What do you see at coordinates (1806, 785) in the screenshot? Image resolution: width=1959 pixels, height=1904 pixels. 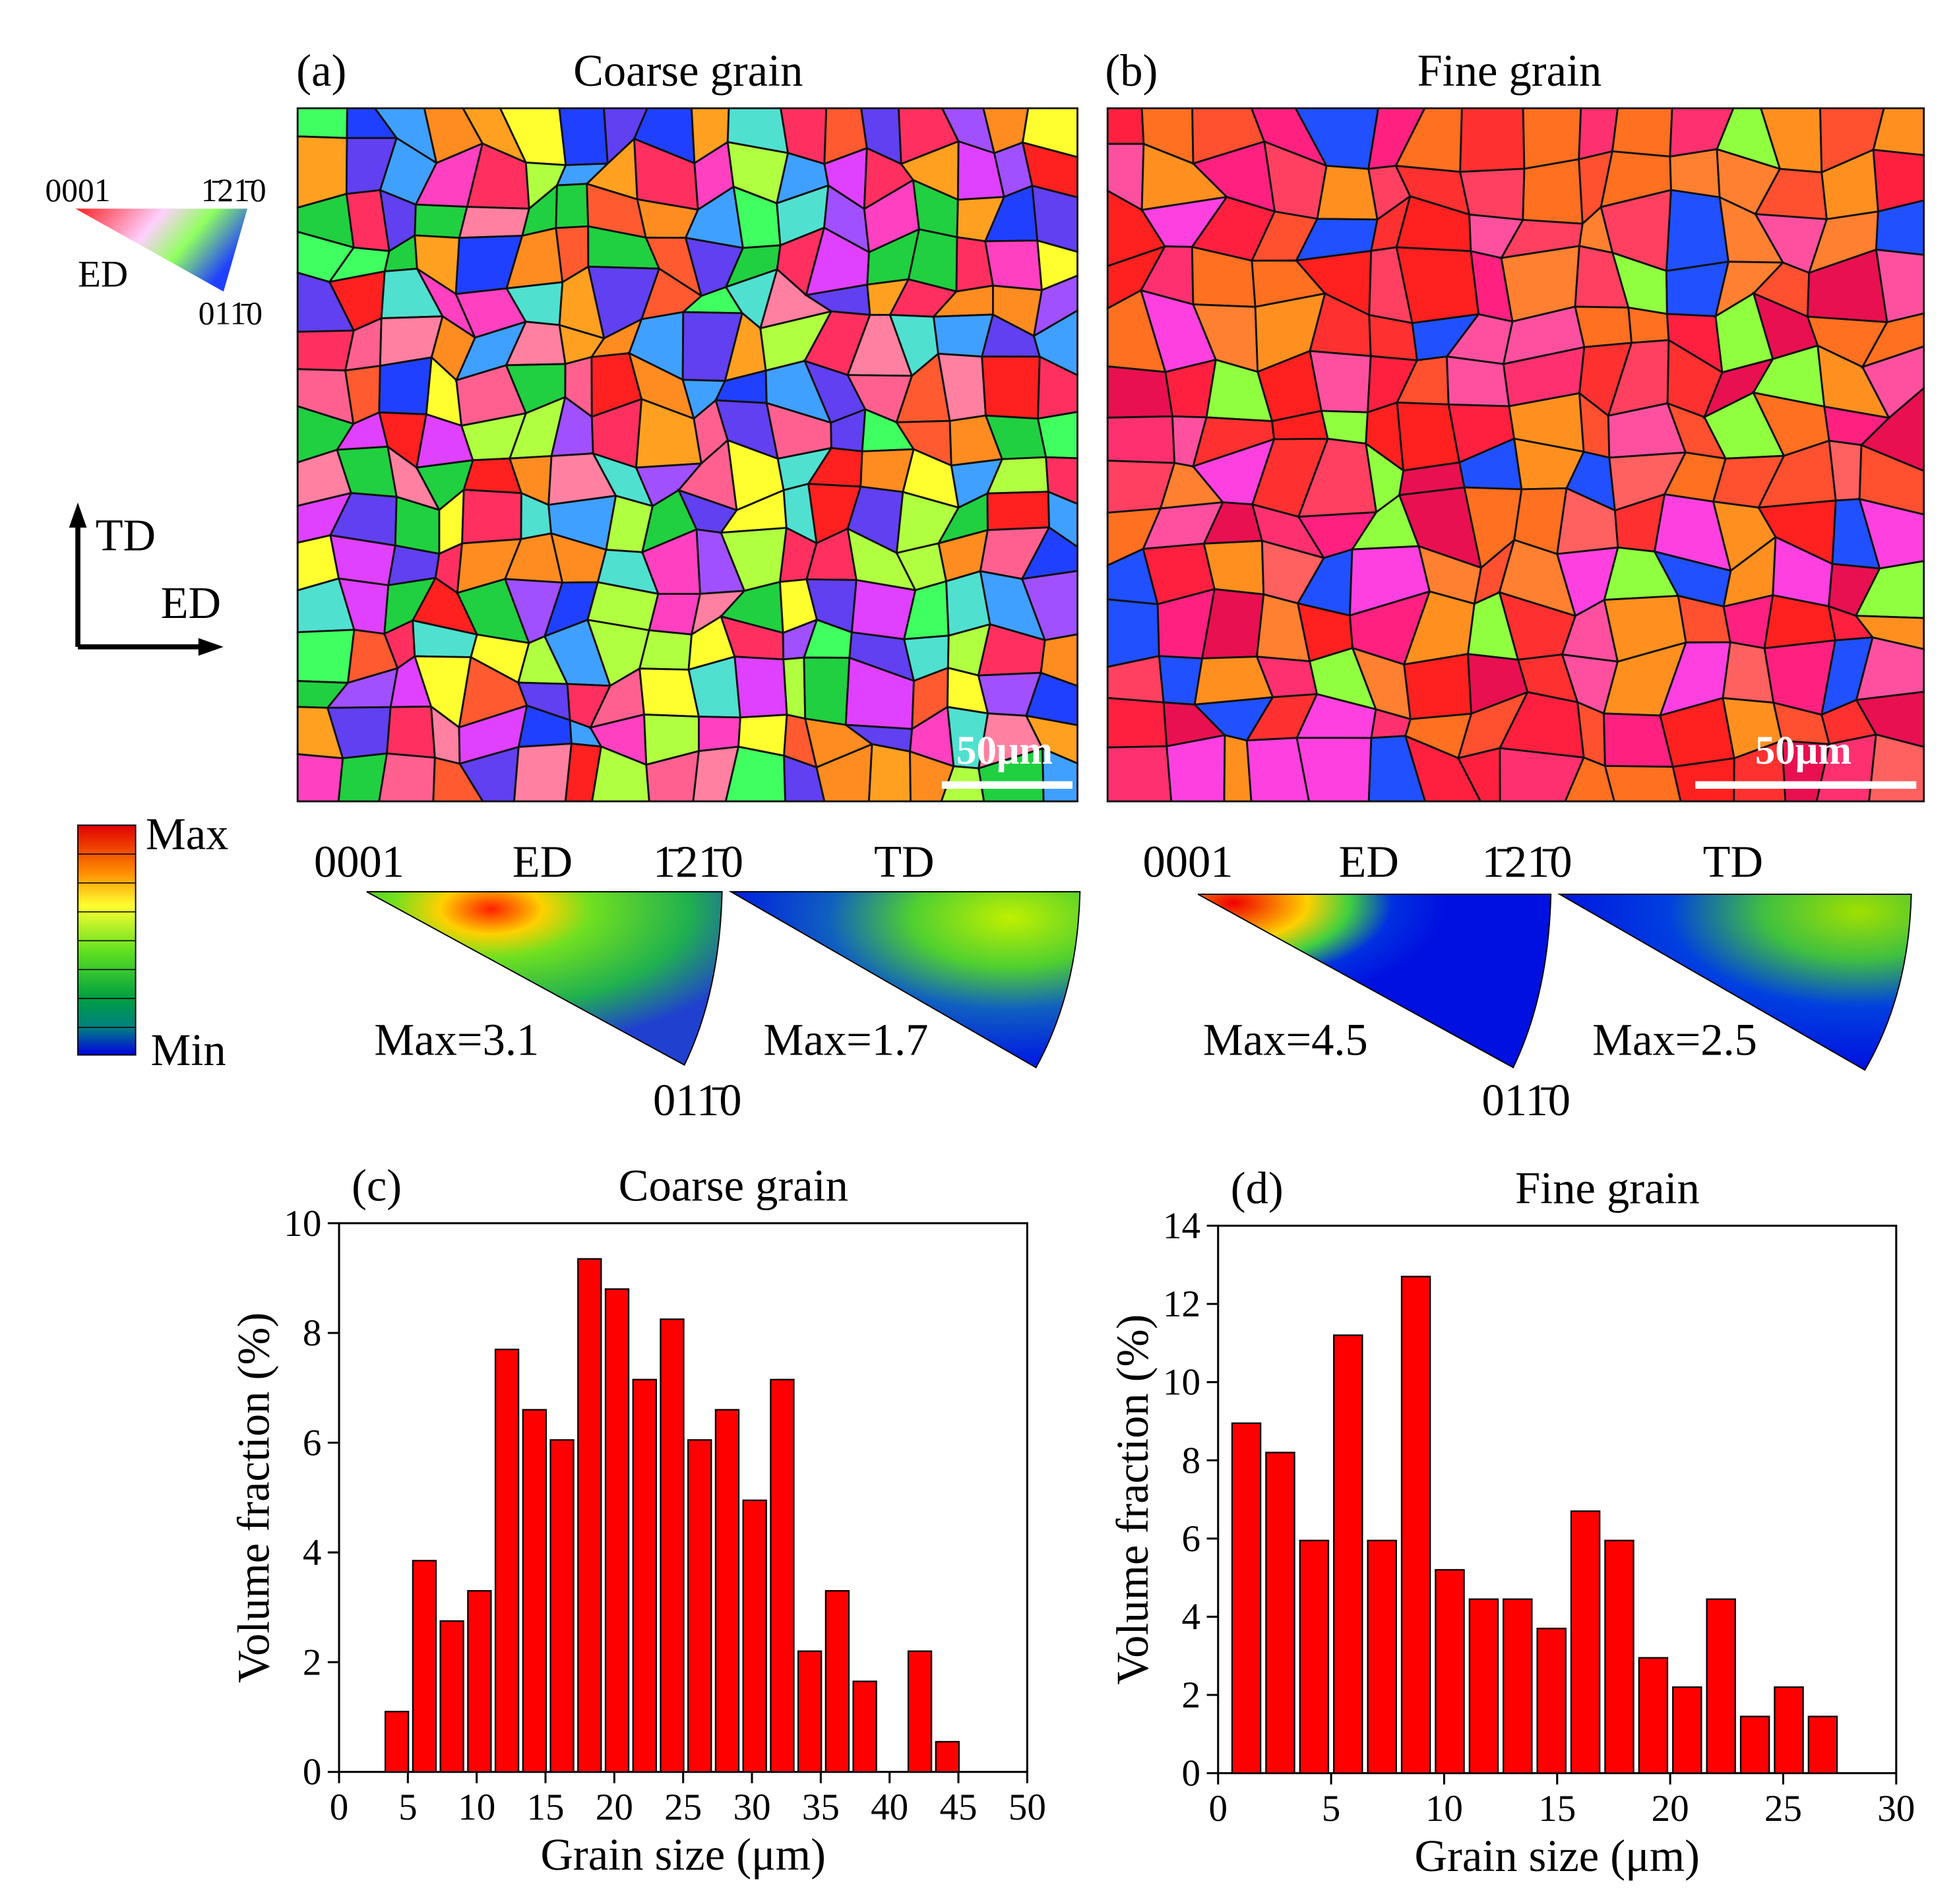 I see `scale-bar` at bounding box center [1806, 785].